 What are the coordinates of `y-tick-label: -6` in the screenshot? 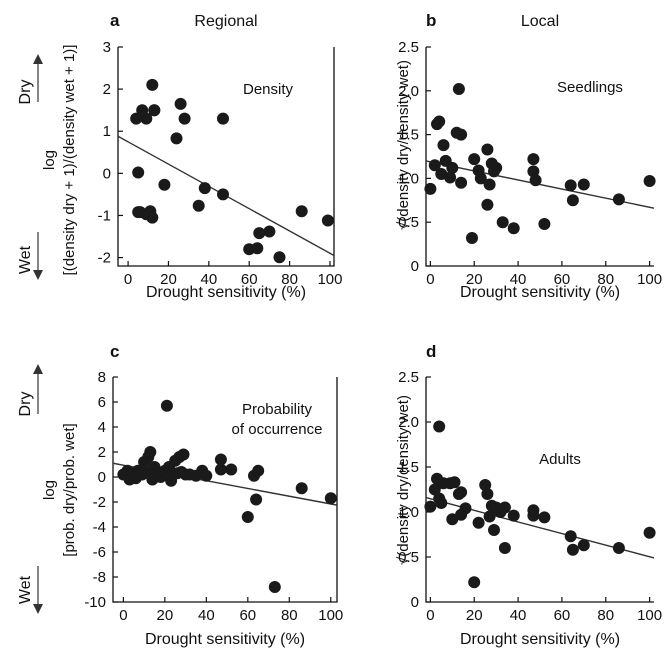 It's located at (99, 552).